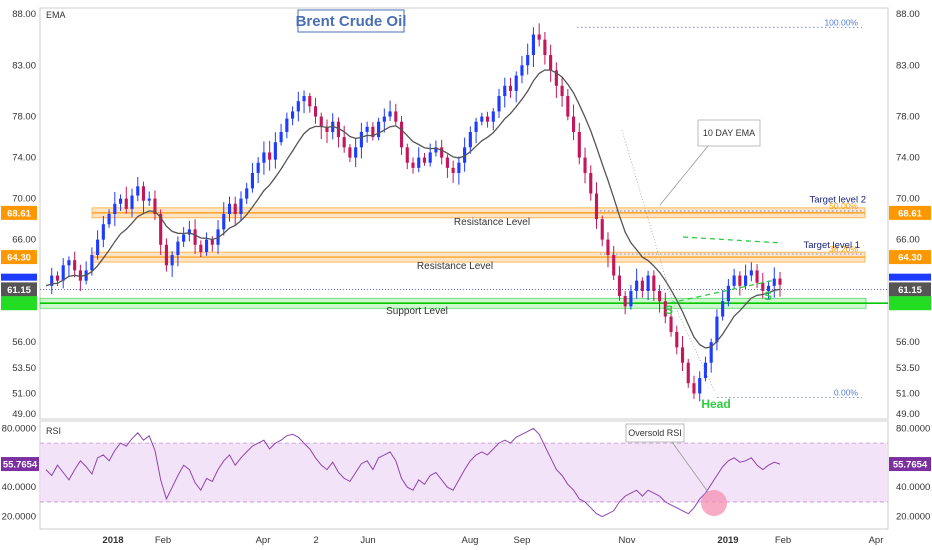 The width and height of the screenshot is (932, 550). What do you see at coordinates (24, 14) in the screenshot?
I see `price-axis-tick-left: 88.00` at bounding box center [24, 14].